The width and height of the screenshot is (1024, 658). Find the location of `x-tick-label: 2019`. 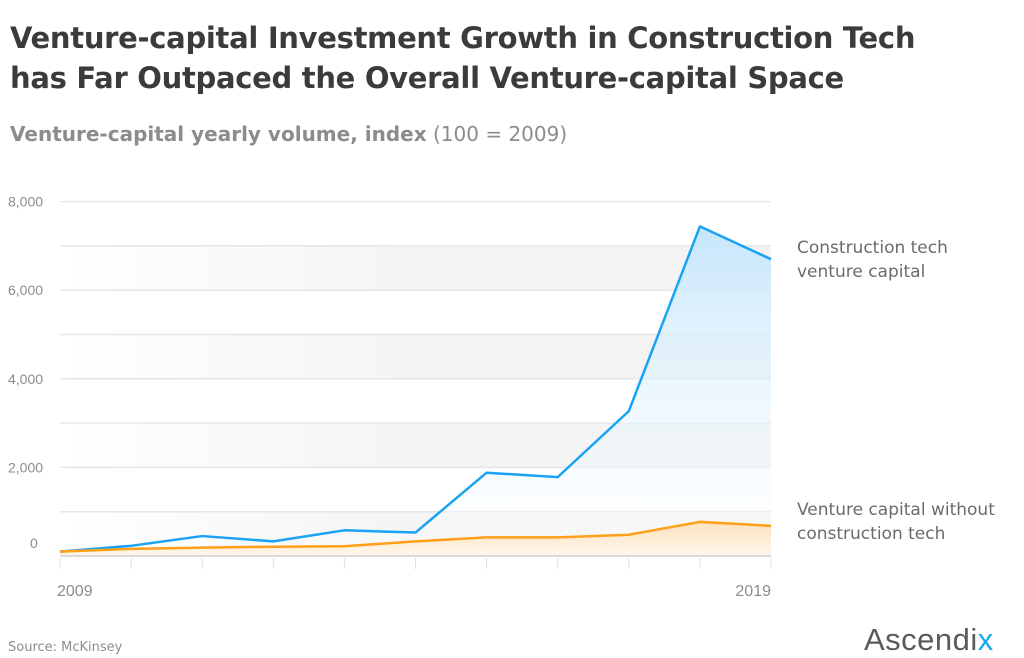

x-tick-label: 2019 is located at coordinates (753, 591).